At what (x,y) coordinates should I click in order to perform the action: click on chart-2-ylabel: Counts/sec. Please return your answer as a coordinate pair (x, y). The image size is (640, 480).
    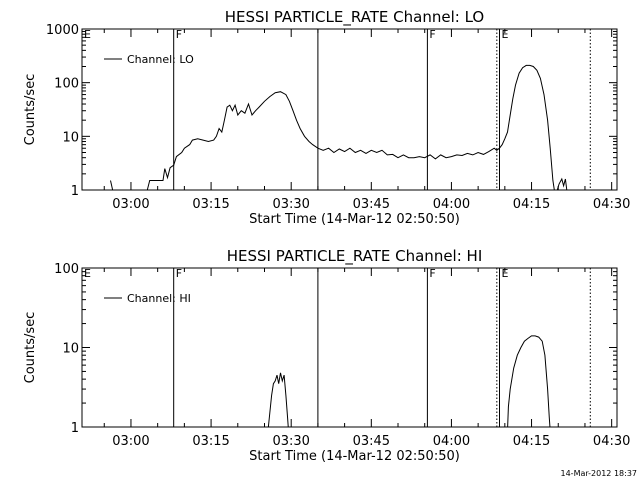
    Looking at the image, I should click on (30, 348).